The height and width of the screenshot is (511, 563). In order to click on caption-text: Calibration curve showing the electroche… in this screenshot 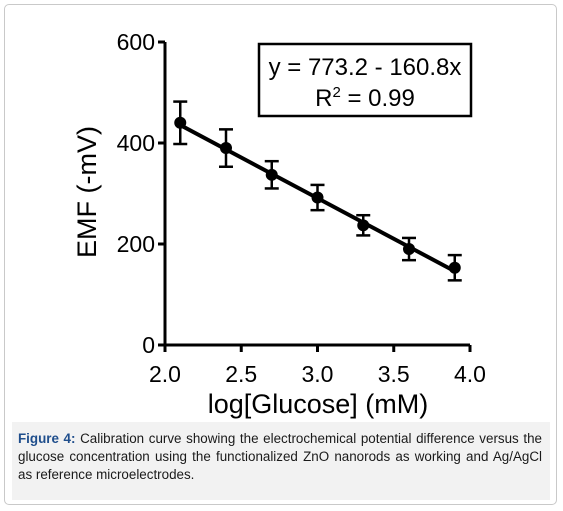, I will do `click(280, 456)`.